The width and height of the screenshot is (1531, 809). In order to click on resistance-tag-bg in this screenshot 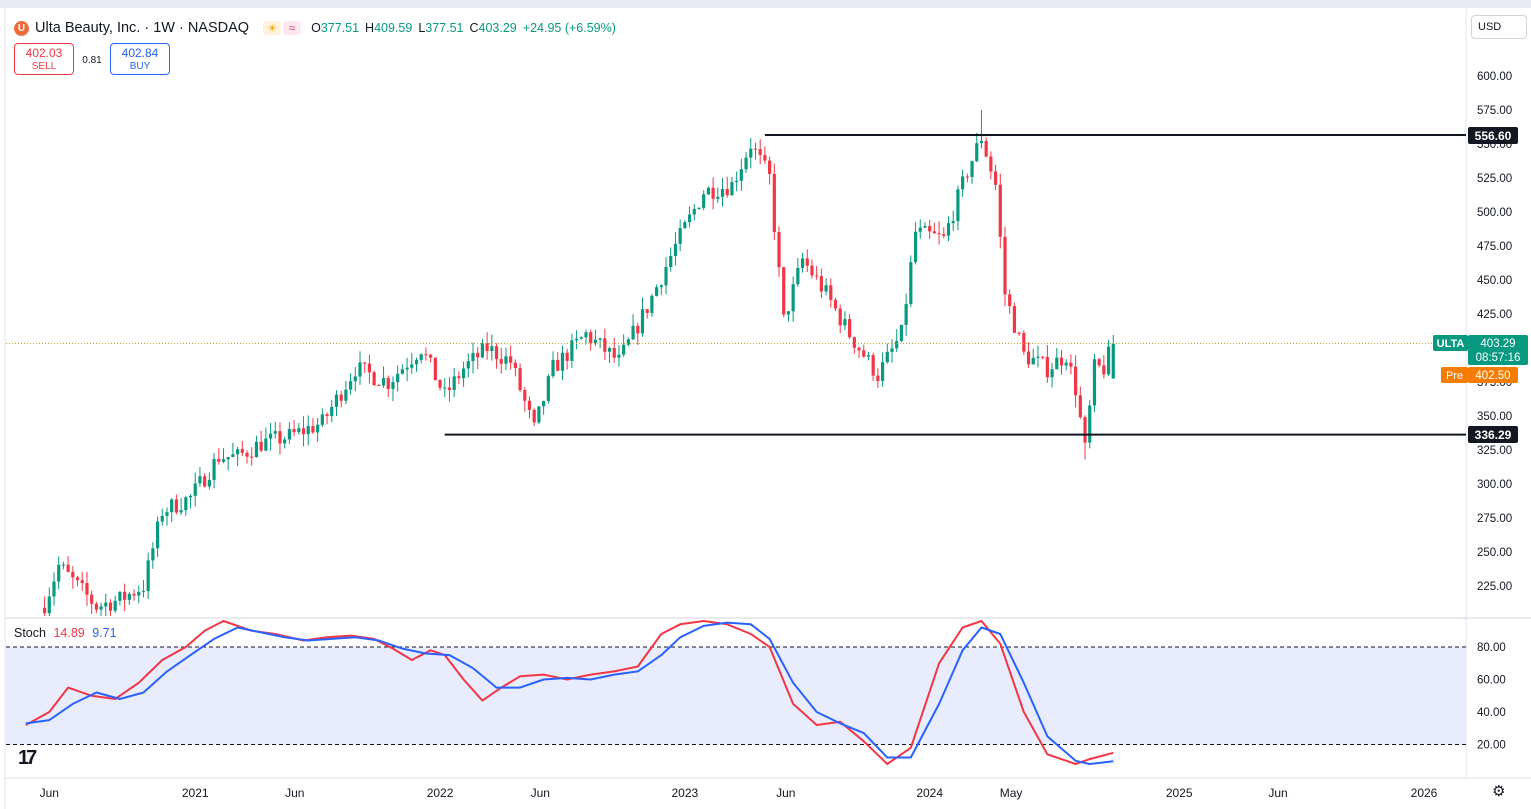, I will do `click(1493, 135)`.